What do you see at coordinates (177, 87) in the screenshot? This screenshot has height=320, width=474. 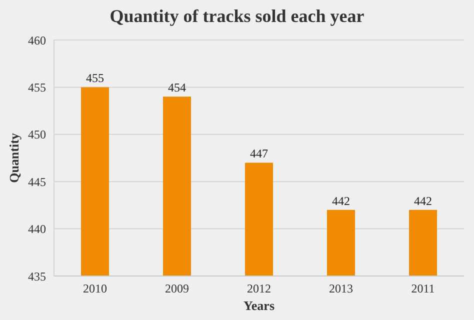 I see `data-label: 454` at bounding box center [177, 87].